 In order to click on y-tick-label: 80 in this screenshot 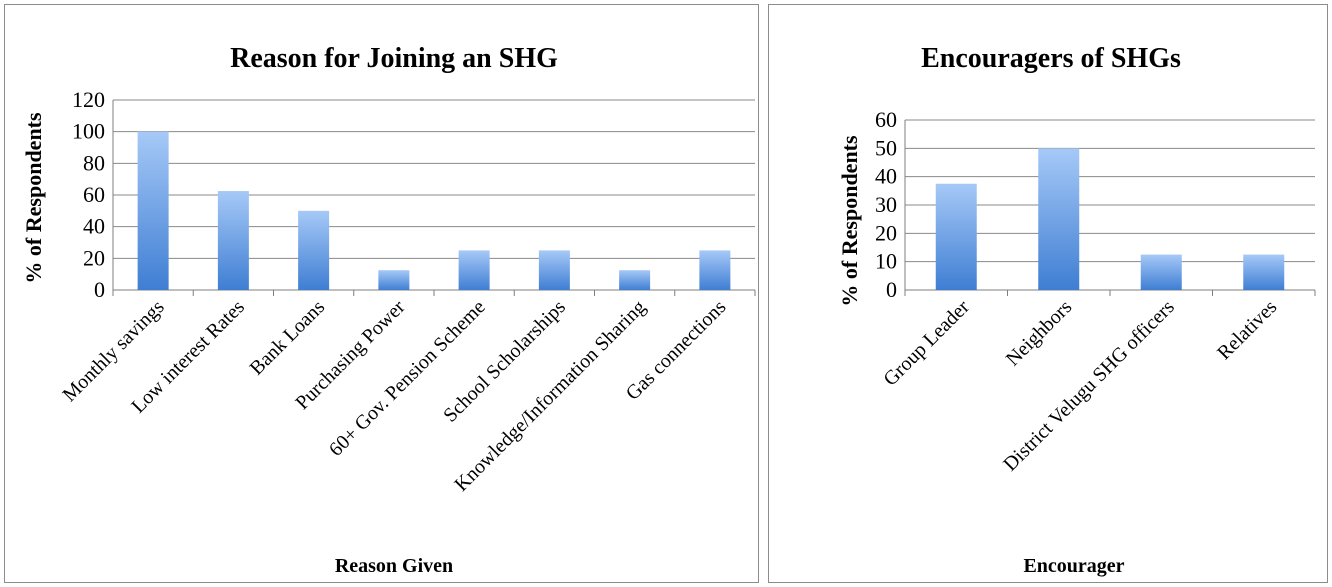, I will do `click(94, 162)`.